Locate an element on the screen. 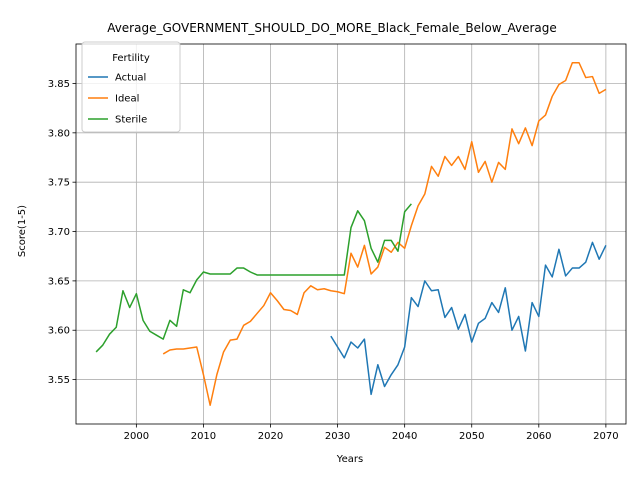 Image resolution: width=640 pixels, height=480 pixels. y-tick-label: 3.65 is located at coordinates (59, 281).